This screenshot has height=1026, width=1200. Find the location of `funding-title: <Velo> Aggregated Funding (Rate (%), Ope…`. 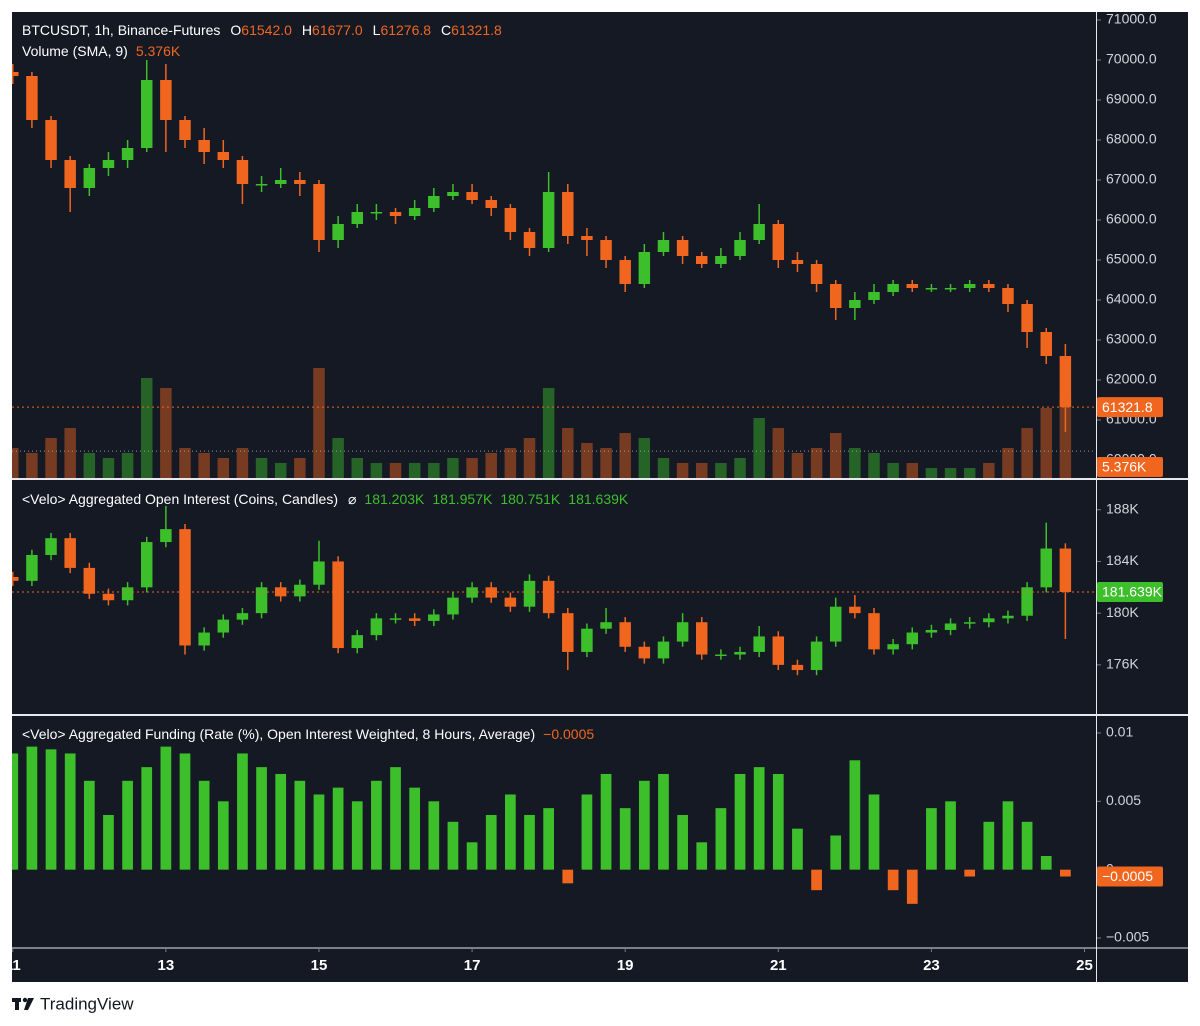

funding-title: <Velo> Aggregated Funding (Rate (%), Ope… is located at coordinates (278, 734).